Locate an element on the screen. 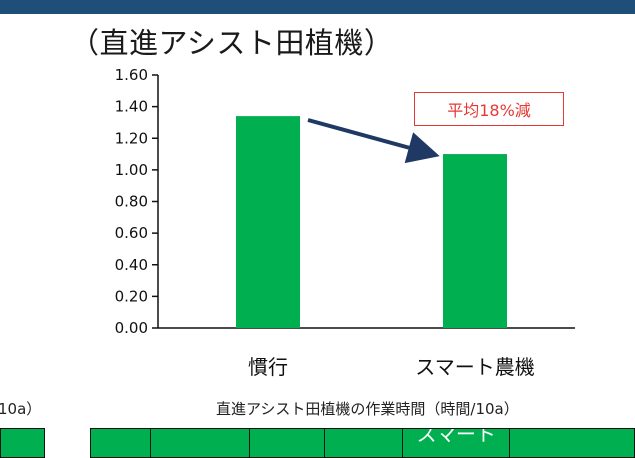 The image size is (635, 458). table-header-cell: スマート is located at coordinates (456, 442).